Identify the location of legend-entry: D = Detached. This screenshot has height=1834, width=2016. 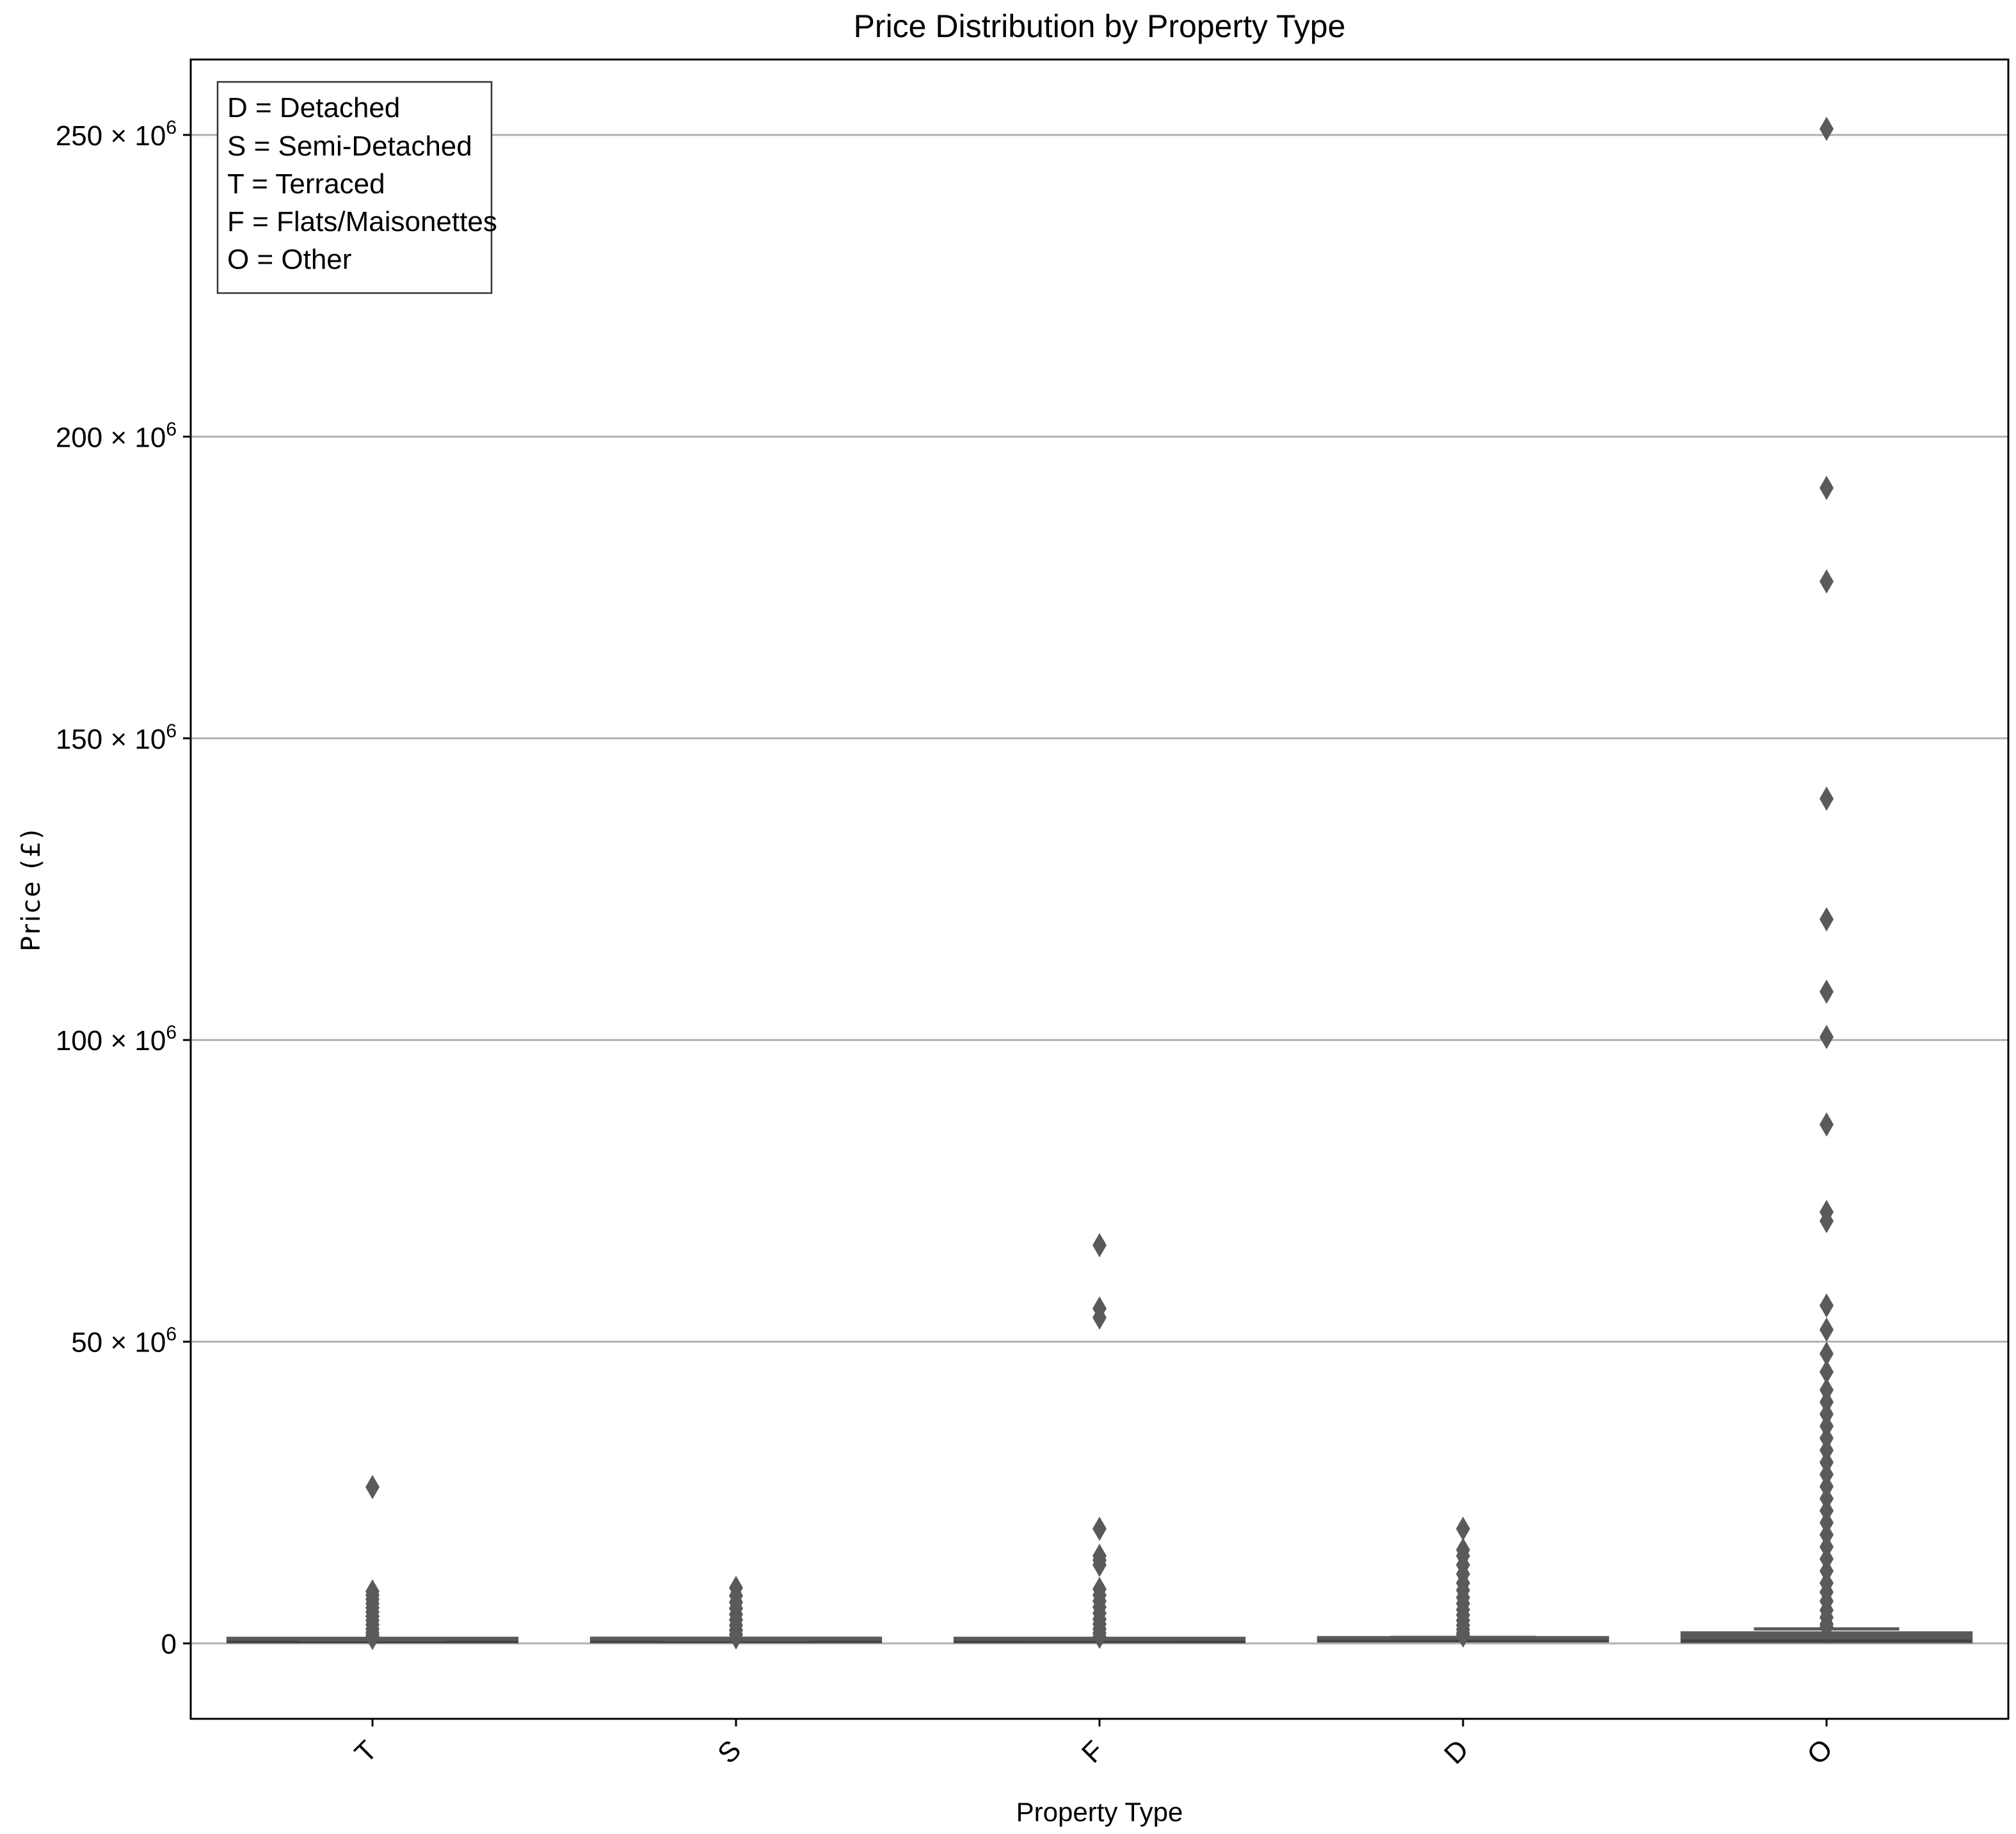
(313, 108).